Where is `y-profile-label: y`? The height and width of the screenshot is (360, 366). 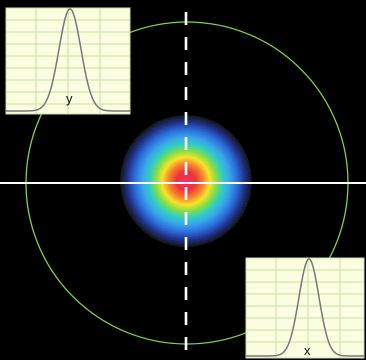 y-profile-label: y is located at coordinates (69, 98).